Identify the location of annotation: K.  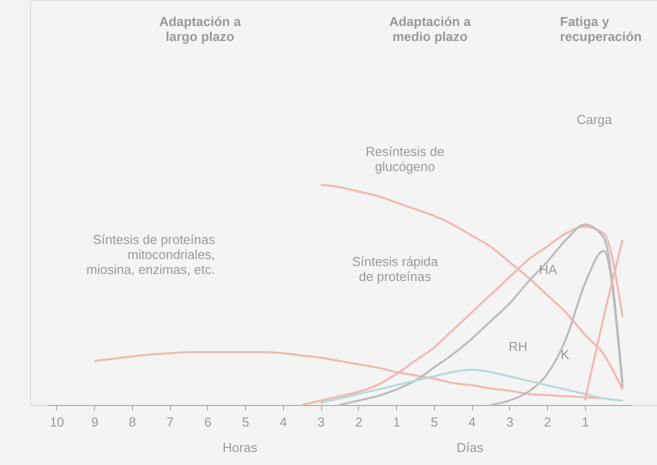
(565, 354).